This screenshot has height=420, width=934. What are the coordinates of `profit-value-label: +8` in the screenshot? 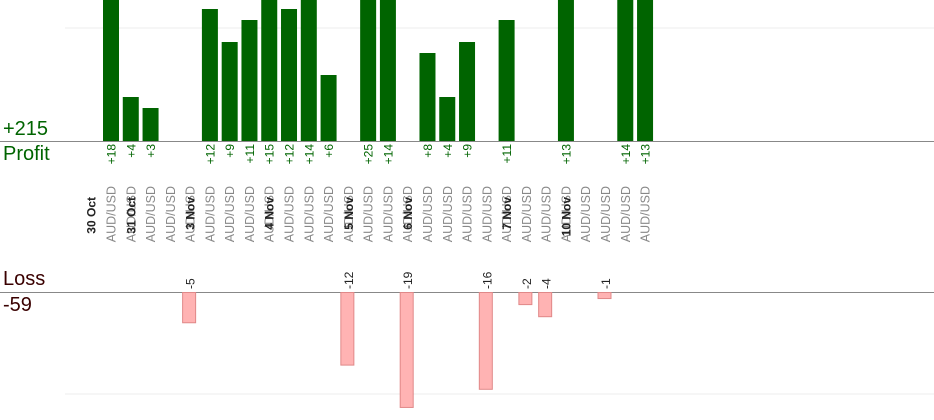 It's located at (428, 151).